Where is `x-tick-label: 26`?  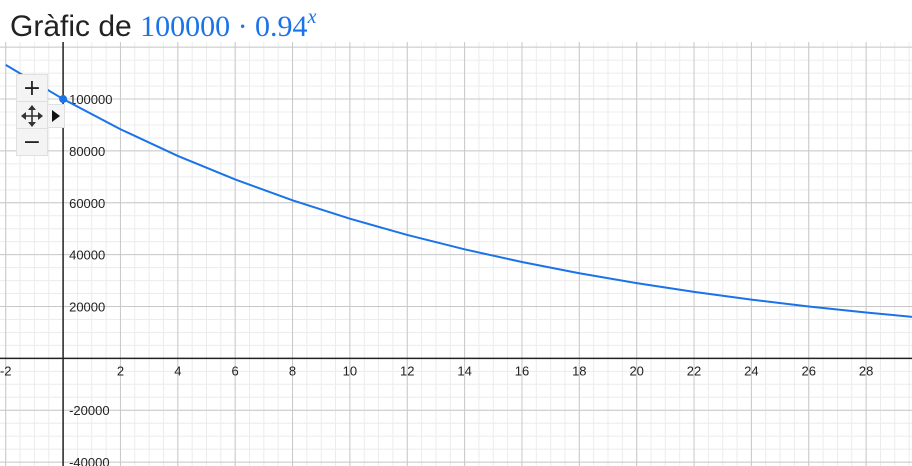
x-tick-label: 26 is located at coordinates (809, 370).